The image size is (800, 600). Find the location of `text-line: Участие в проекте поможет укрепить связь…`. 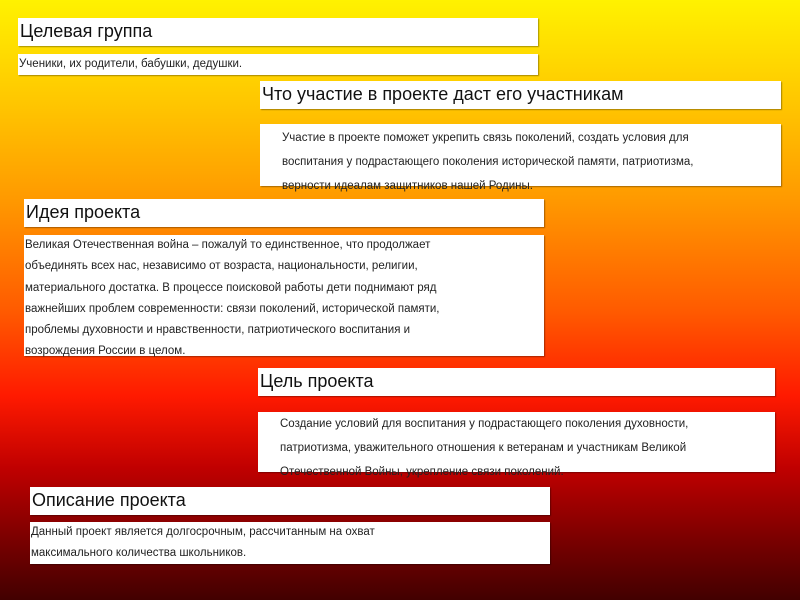

text-line: Участие в проекте поможет укрепить связь… is located at coordinates (485, 138).